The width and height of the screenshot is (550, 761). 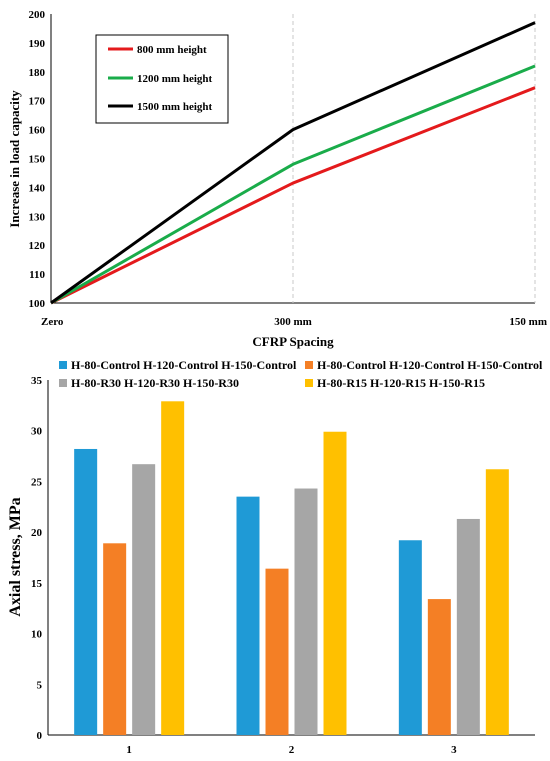 What do you see at coordinates (37, 275) in the screenshot?
I see `y-tick-label: 110` at bounding box center [37, 275].